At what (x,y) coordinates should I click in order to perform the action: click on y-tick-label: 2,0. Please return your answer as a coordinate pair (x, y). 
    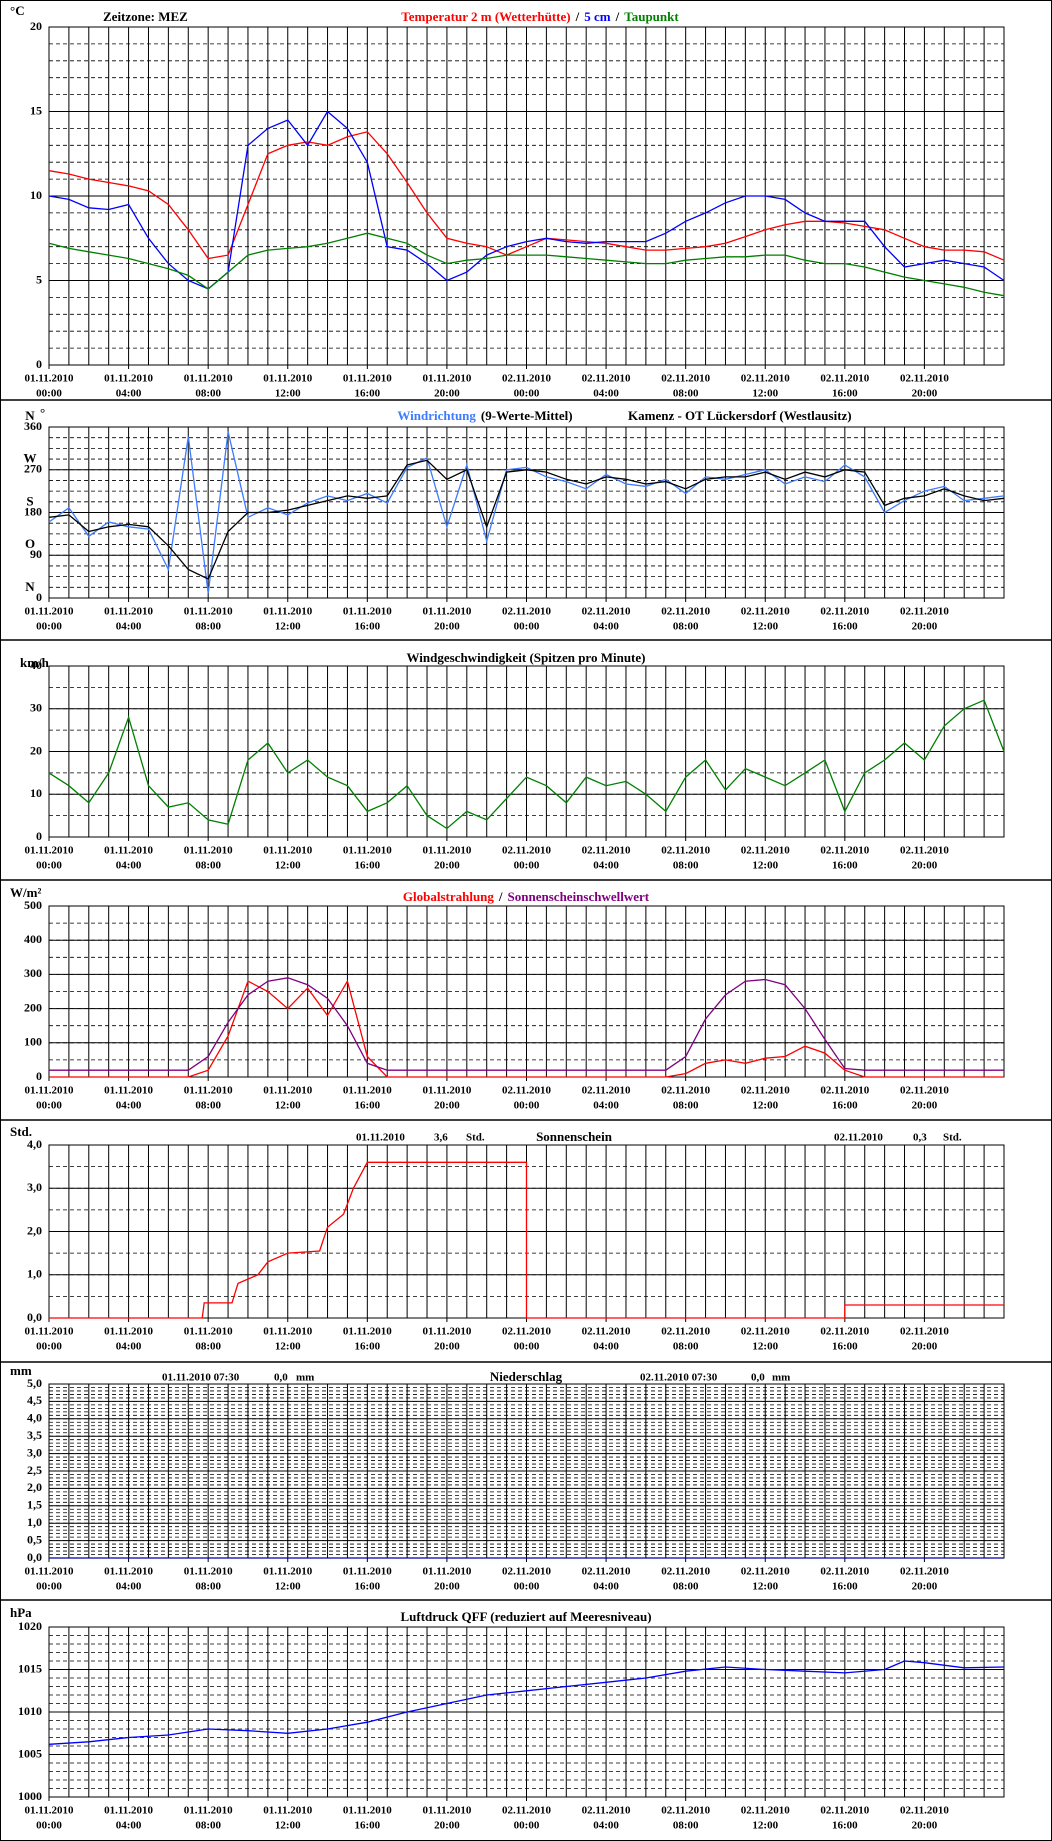
    Looking at the image, I should click on (34, 1487).